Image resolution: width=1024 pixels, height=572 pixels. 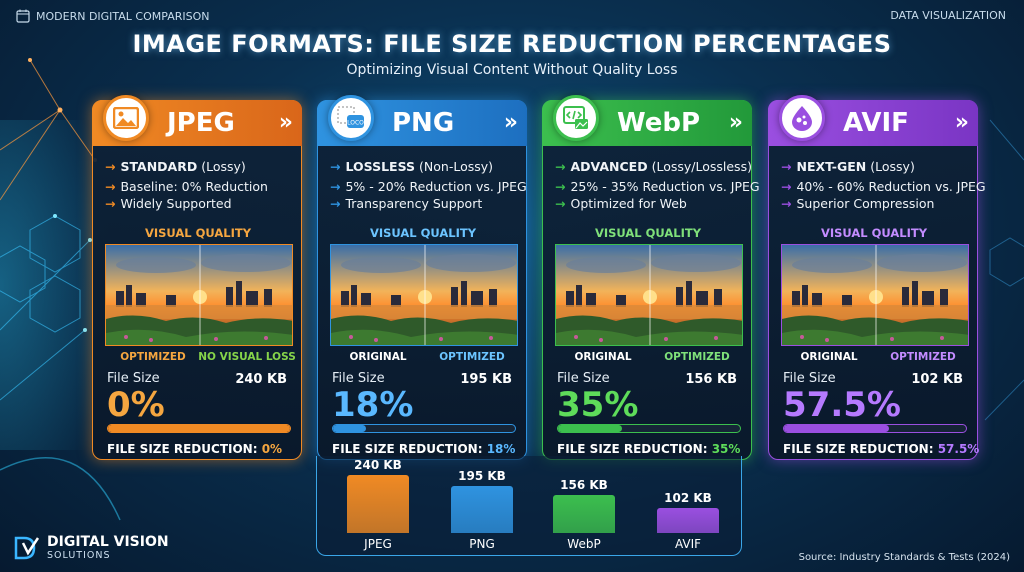 I want to click on brand-logo: DIGITAL VISION SOLUTIONS, so click(x=91, y=548).